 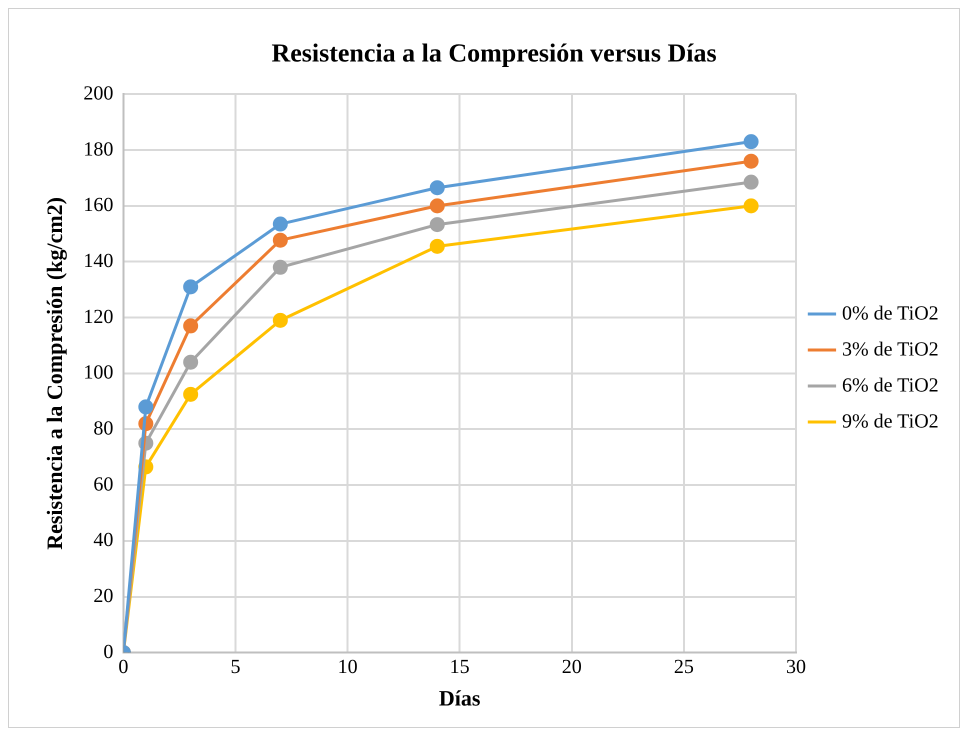 I want to click on y-tick-label: 120, so click(x=98, y=317).